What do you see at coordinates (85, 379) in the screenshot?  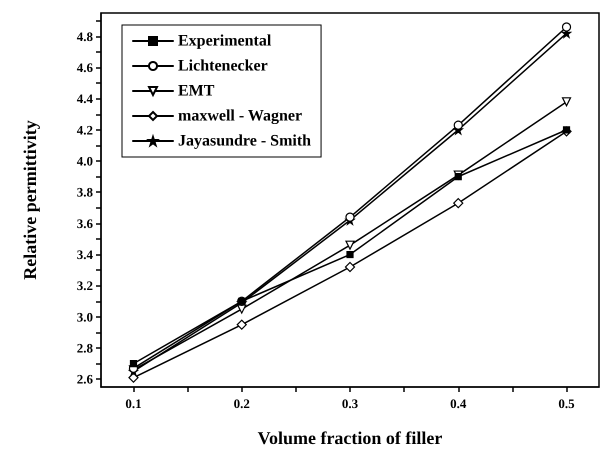 I see `y-tick-label: 2.6` at bounding box center [85, 379].